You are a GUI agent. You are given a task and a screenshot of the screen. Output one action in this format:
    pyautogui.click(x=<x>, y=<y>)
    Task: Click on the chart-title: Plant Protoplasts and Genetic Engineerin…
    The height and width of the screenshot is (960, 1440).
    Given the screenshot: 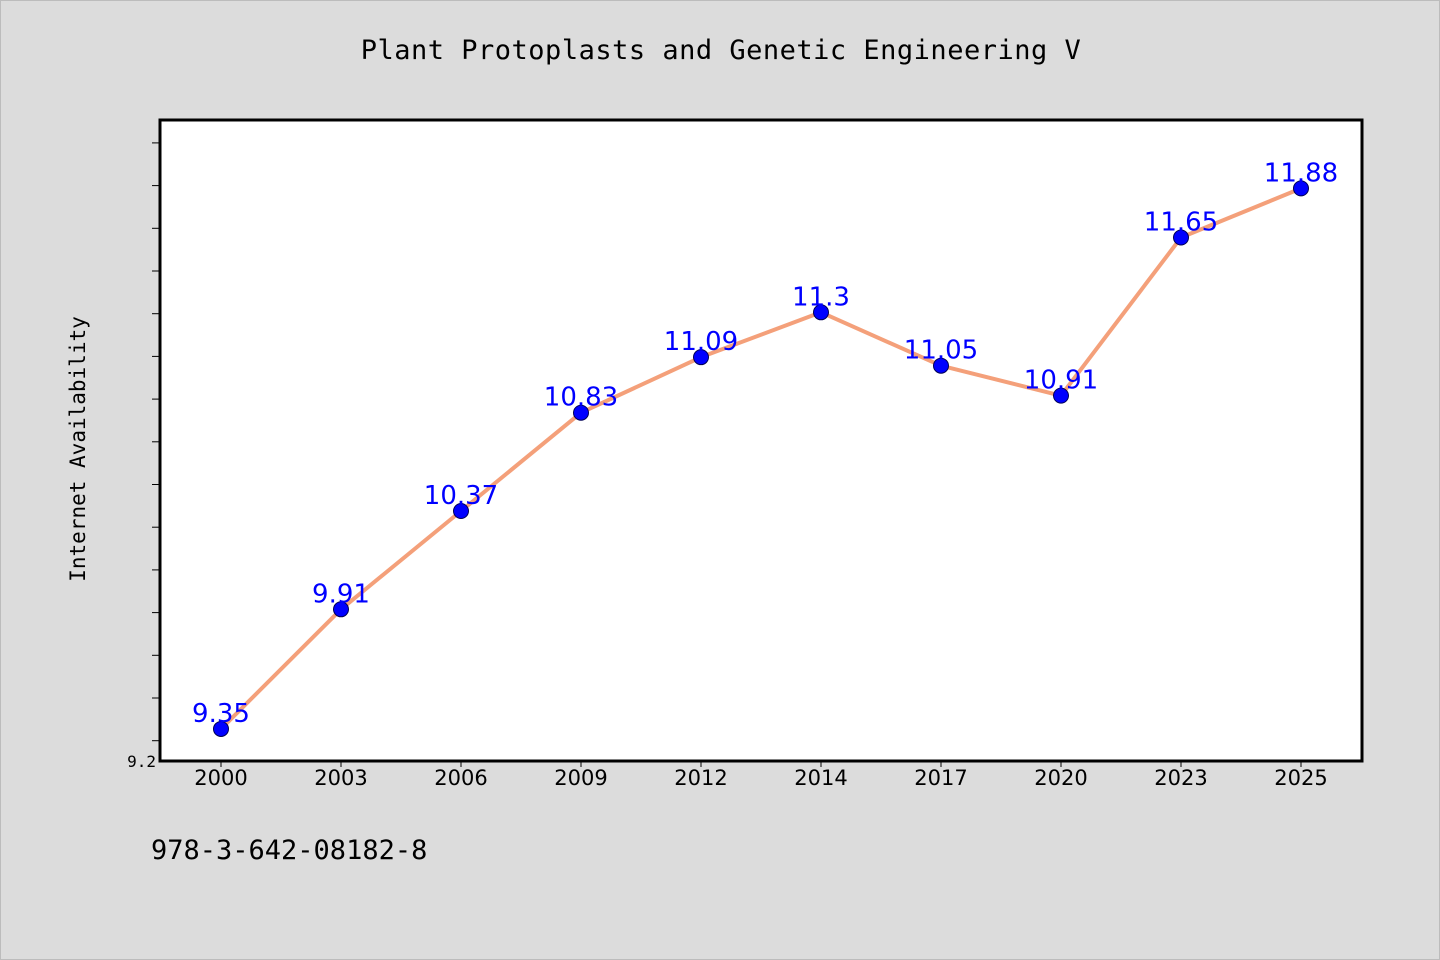 What is the action you would take?
    pyautogui.click(x=721, y=50)
    